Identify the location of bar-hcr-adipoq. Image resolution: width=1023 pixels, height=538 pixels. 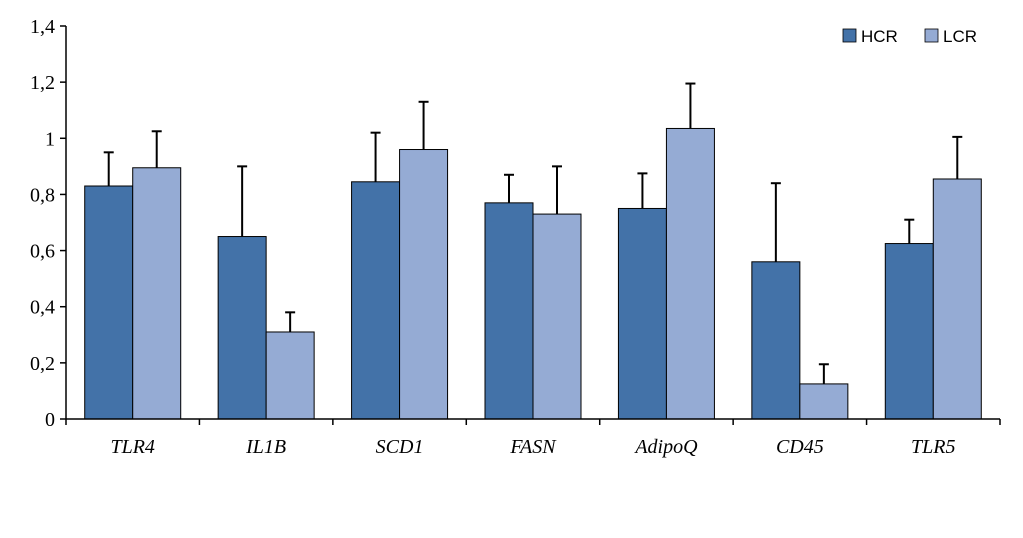
(642, 313).